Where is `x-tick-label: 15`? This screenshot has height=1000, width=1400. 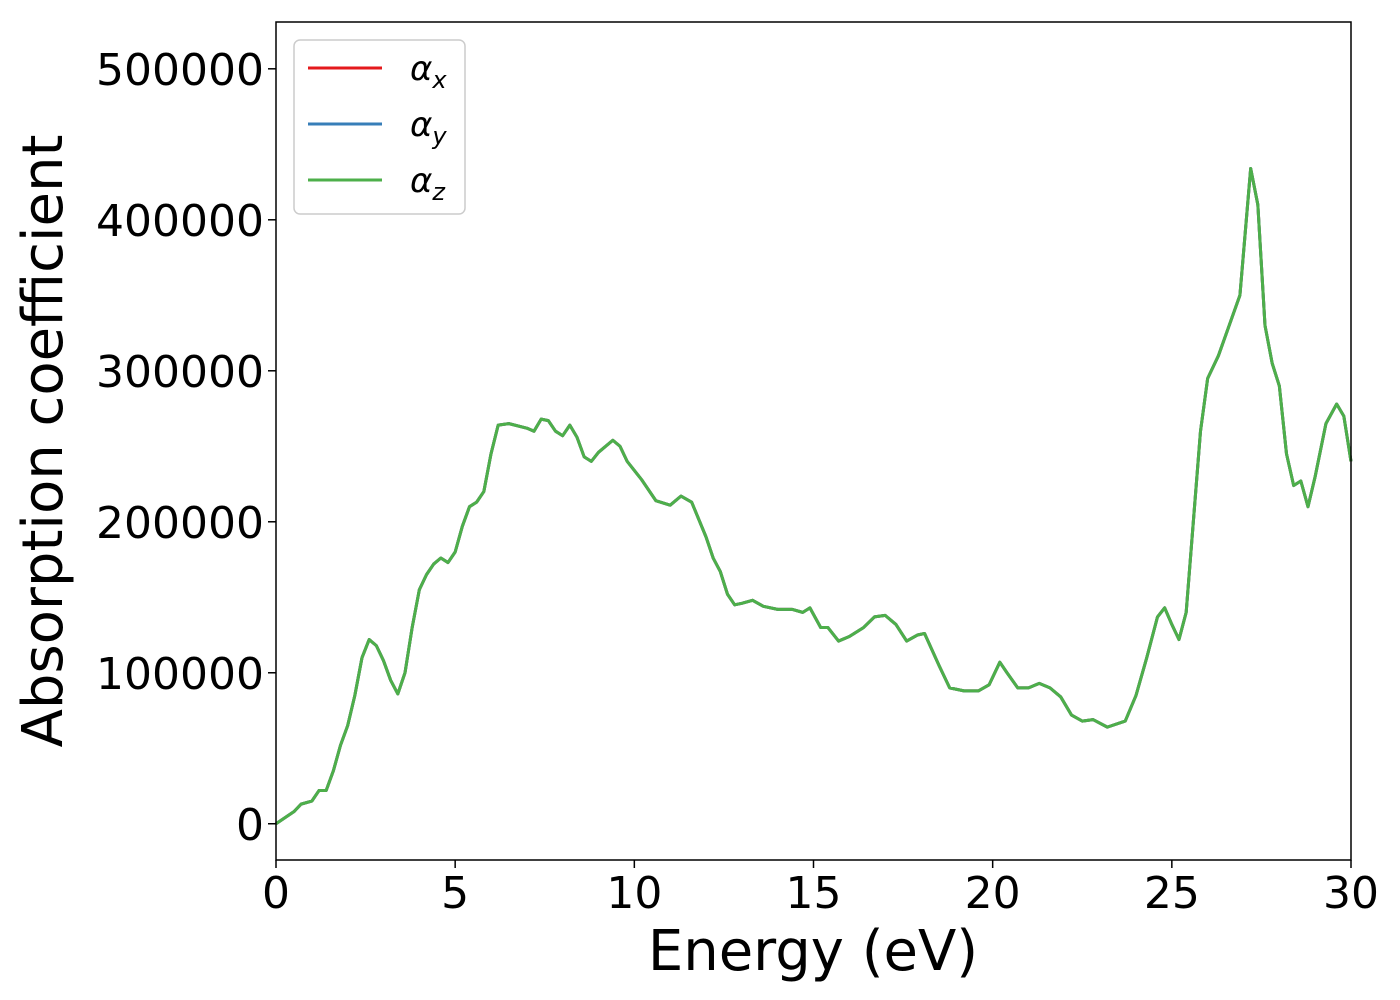
x-tick-label: 15 is located at coordinates (814, 893).